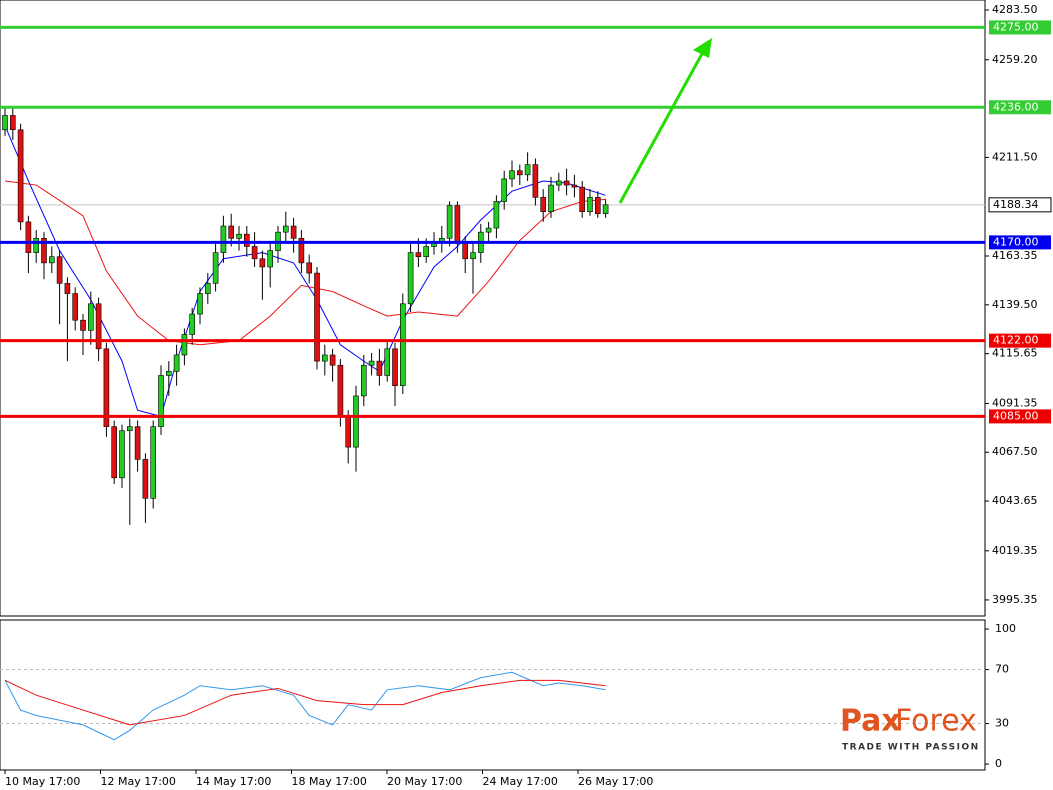  I want to click on x-tick-label: 20 May 17:00, so click(424, 781).